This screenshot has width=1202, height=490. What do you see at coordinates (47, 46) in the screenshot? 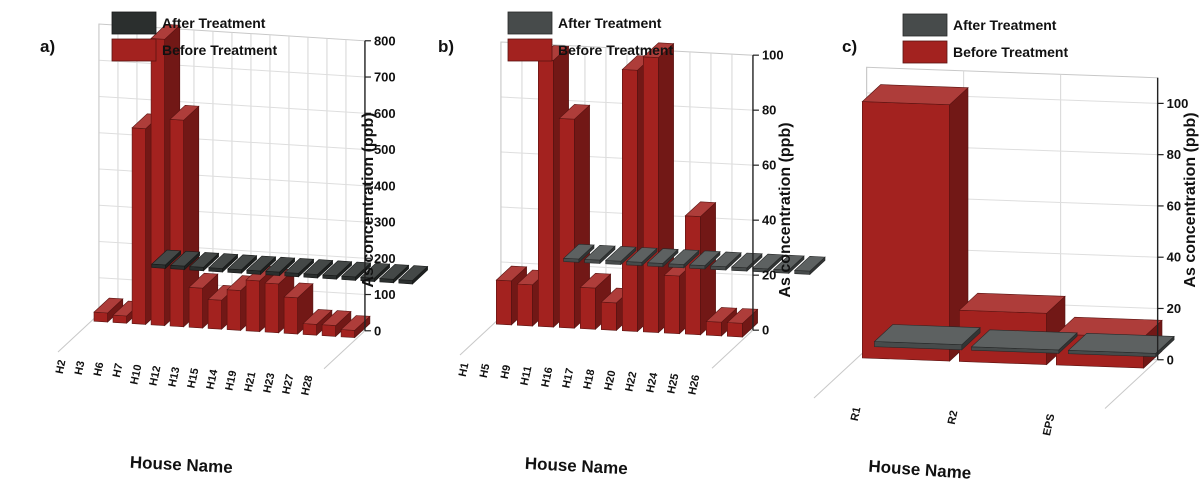
I see `panel-label: a)` at bounding box center [47, 46].